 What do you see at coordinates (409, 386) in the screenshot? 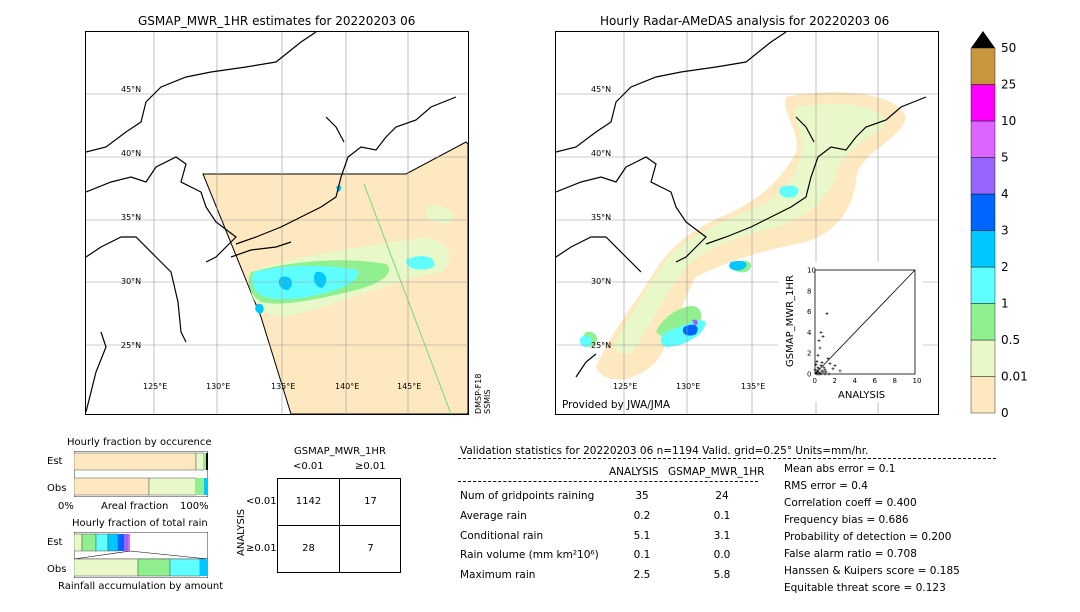
I see `left-lon-145: 145°E` at bounding box center [409, 386].